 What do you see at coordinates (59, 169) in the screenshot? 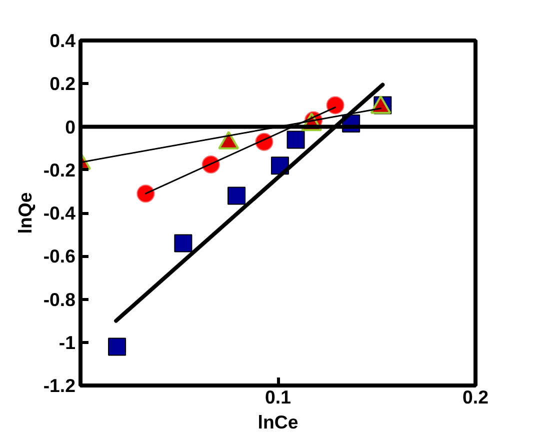
I see `y-tick-label: -0.2` at bounding box center [59, 169].